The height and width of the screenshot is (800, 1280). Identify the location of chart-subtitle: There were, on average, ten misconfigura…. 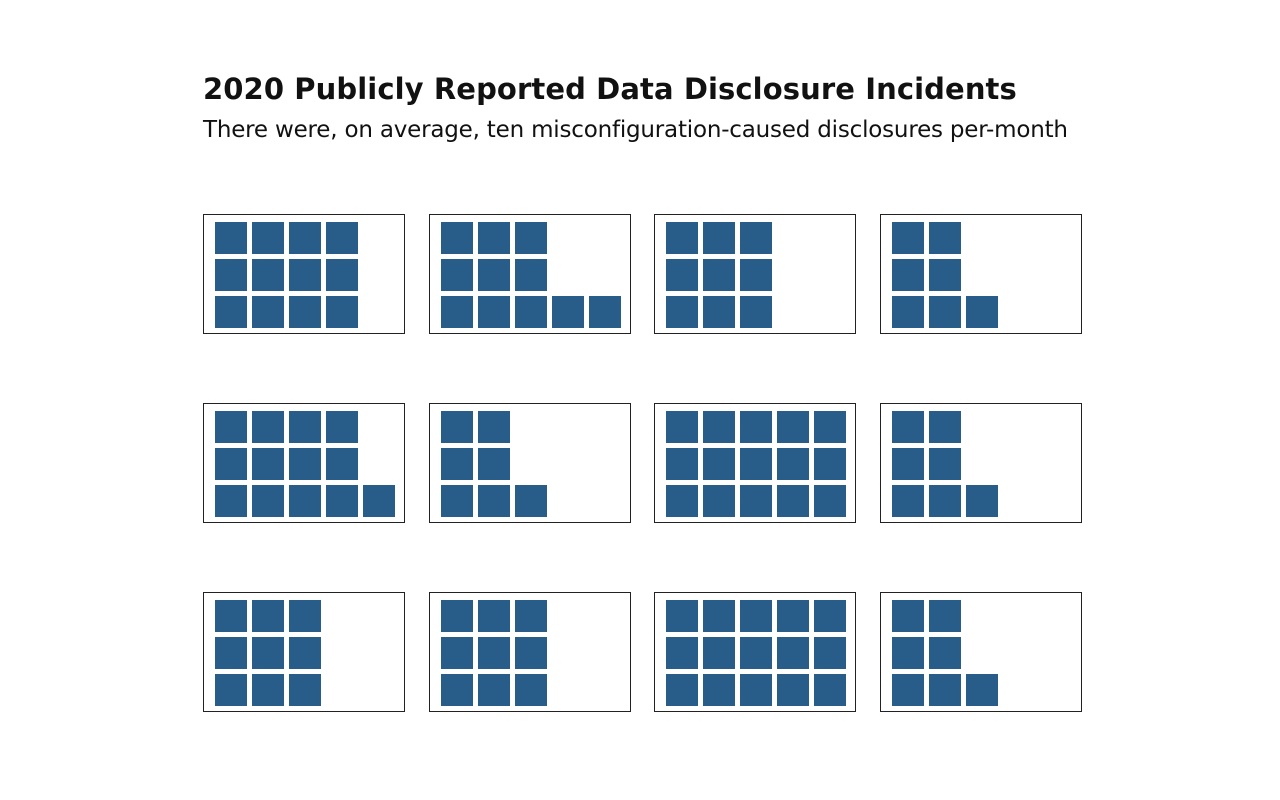
(635, 130).